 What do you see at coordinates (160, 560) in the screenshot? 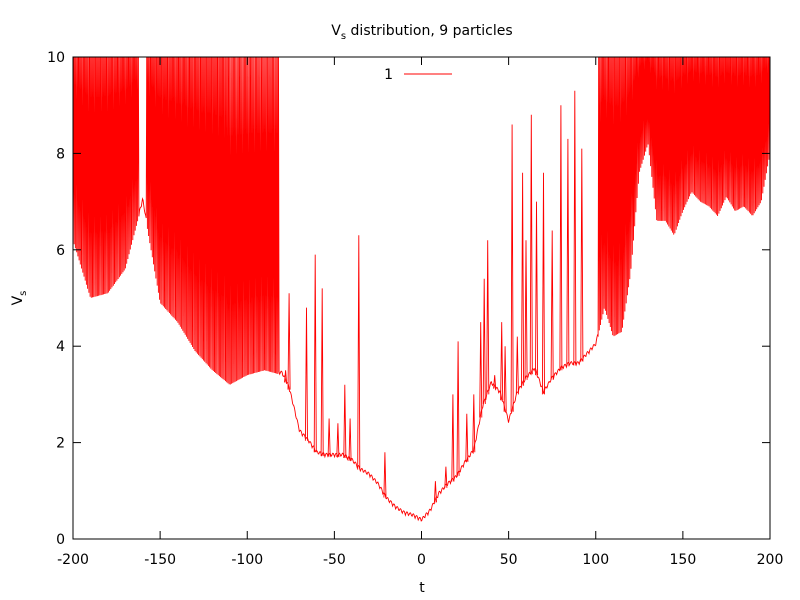
I see `x-tick-label: -150` at bounding box center [160, 560].